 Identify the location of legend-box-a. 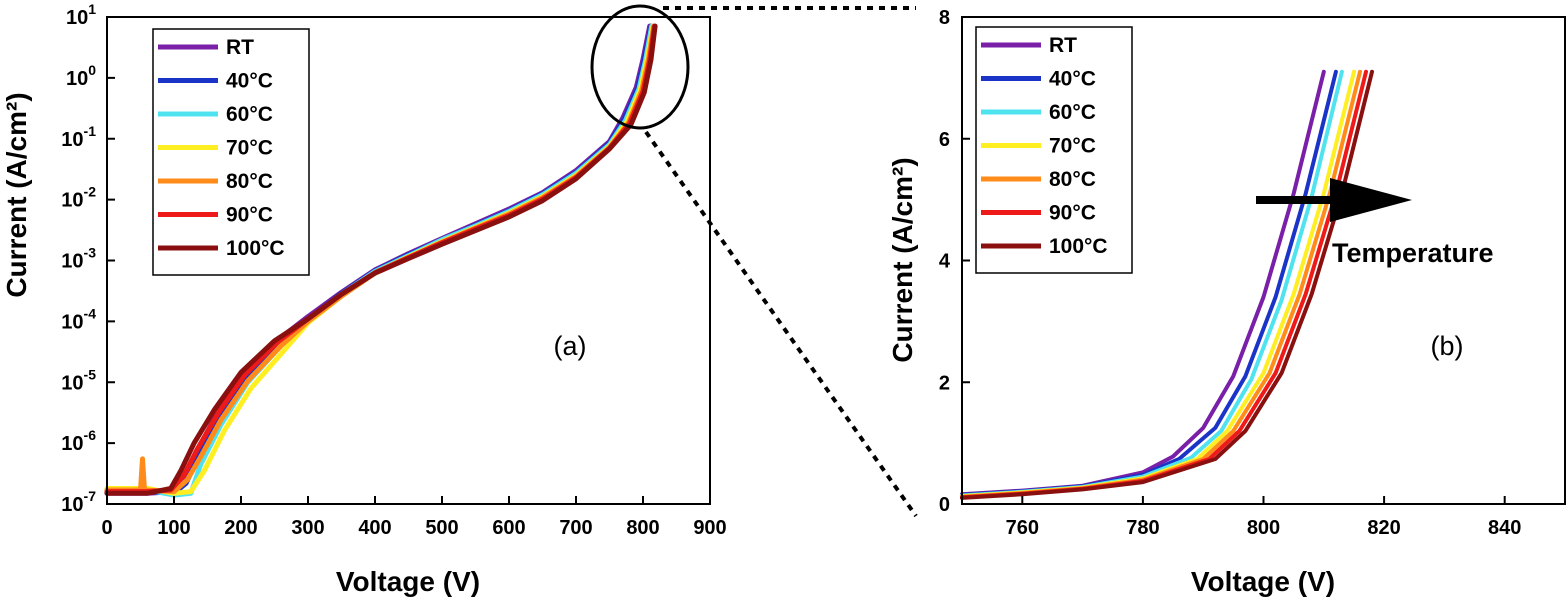
(231, 152).